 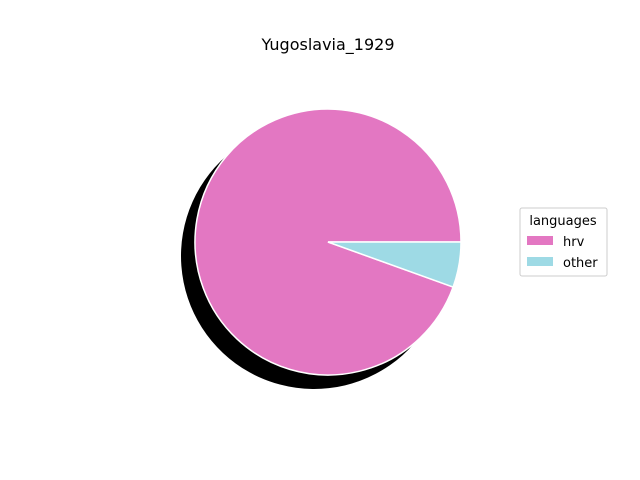 I want to click on legend-label-hrv: hrv, so click(x=574, y=242).